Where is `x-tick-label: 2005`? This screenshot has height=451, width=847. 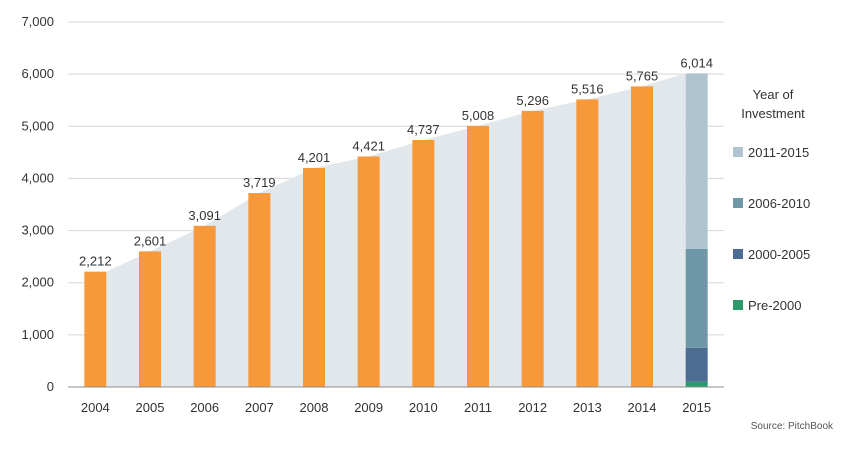 x-tick-label: 2005 is located at coordinates (150, 407).